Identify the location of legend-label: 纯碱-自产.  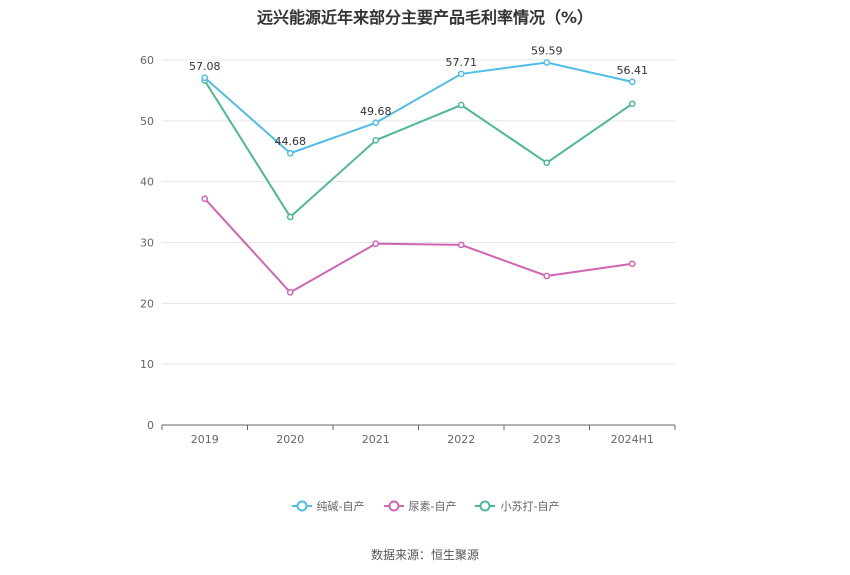
(340, 506).